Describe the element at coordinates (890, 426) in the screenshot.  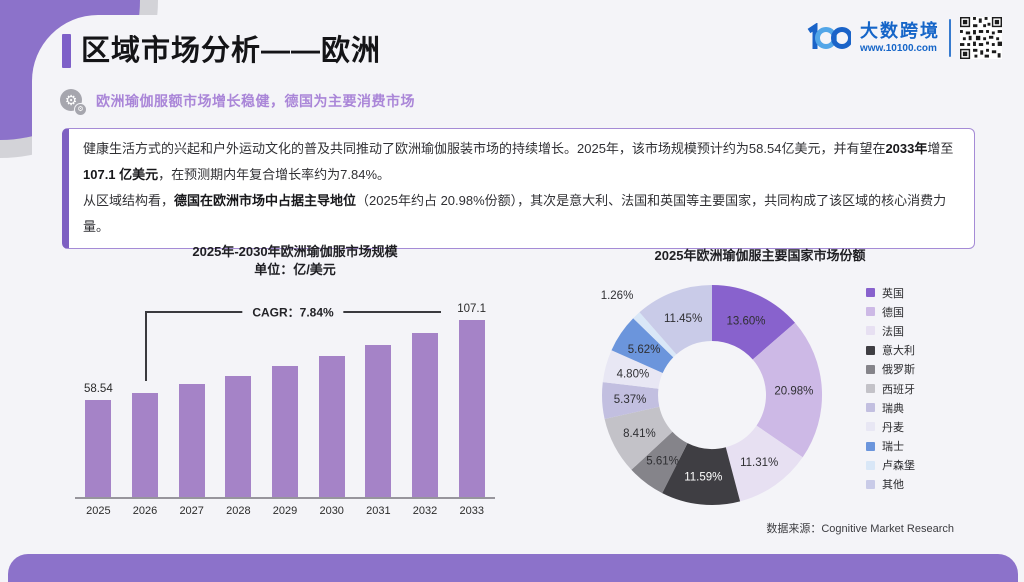
I see `legend-item: 丹麦` at that location.